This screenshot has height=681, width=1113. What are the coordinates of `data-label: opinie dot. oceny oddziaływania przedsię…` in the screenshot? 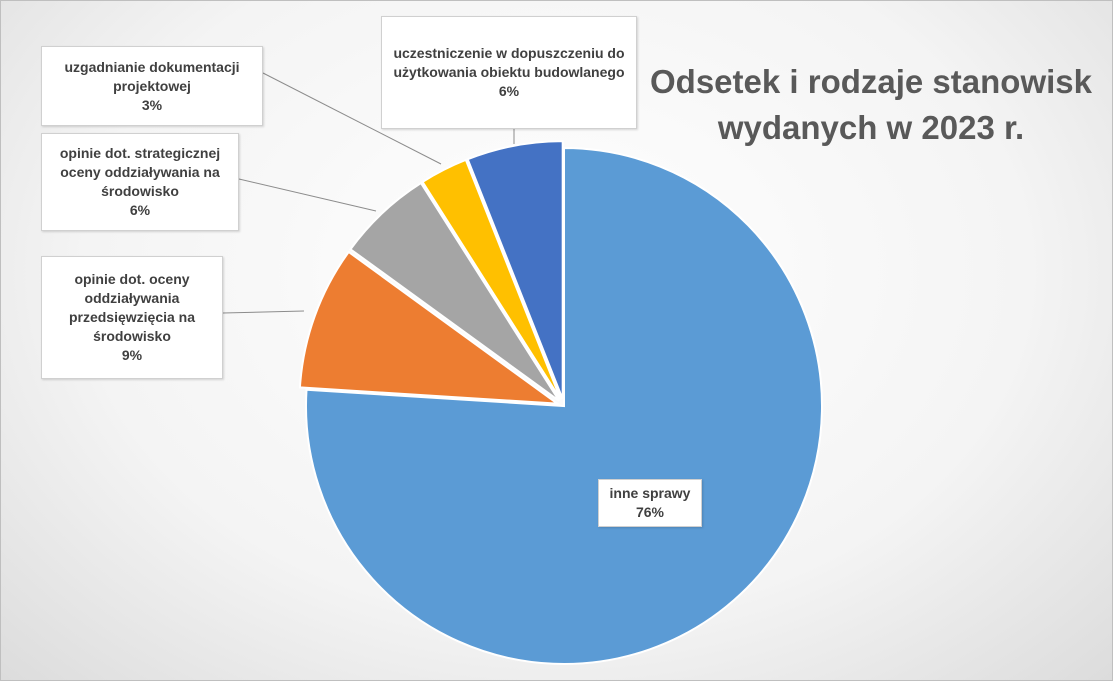 It's located at (132, 317).